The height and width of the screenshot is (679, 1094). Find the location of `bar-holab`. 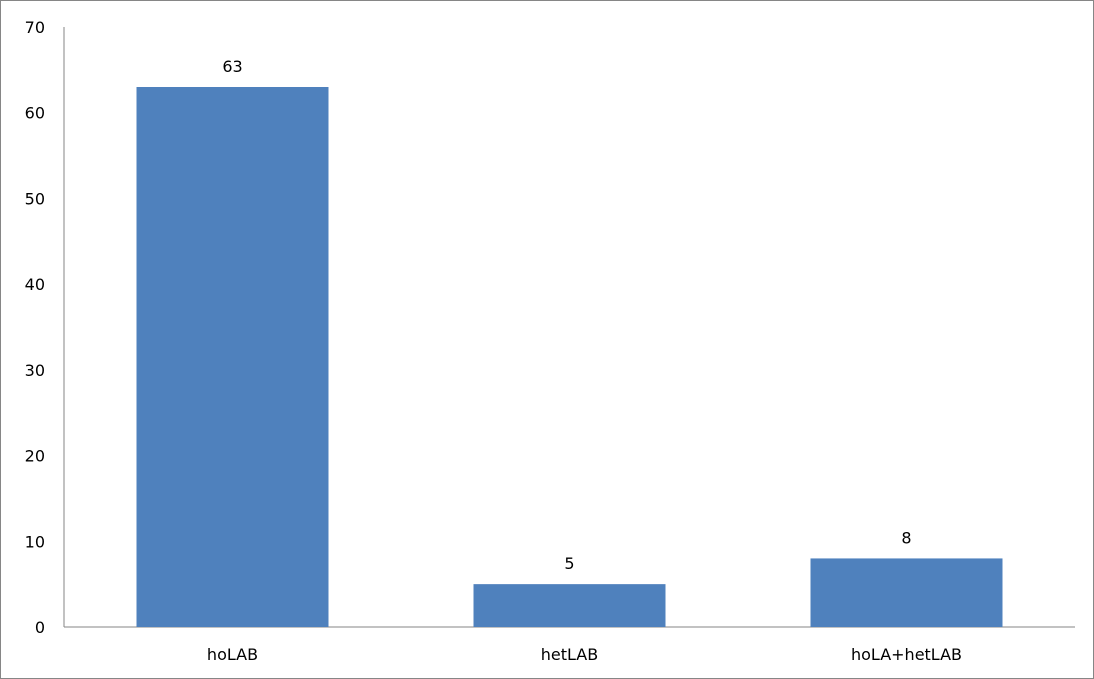

bar-holab is located at coordinates (232, 357).